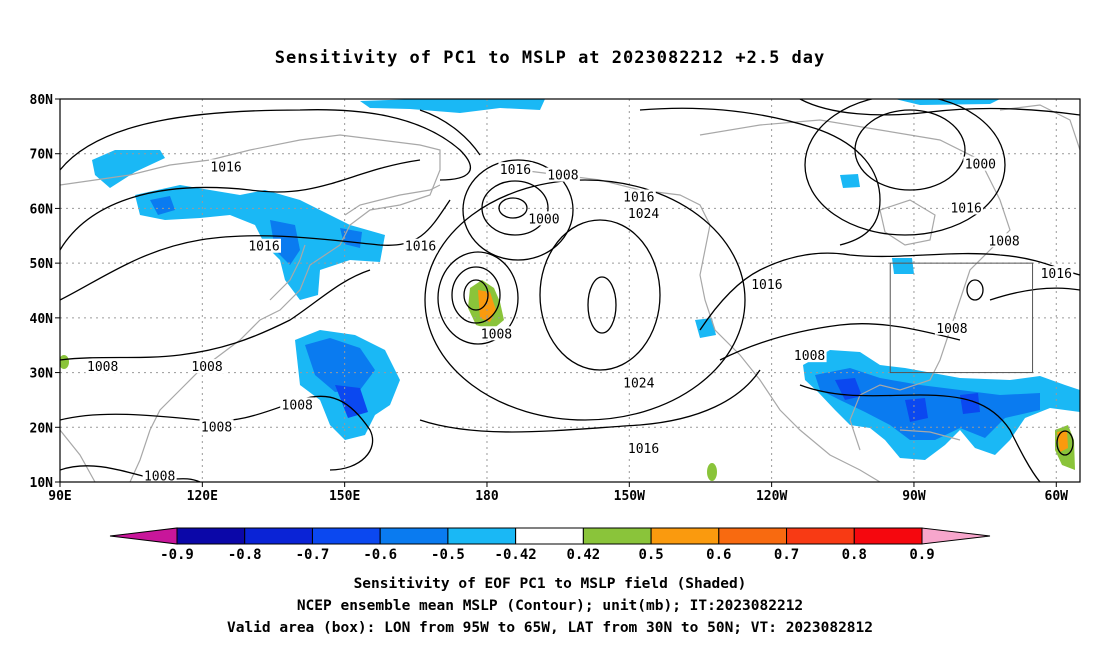 Image resolution: width=1100 pixels, height=650 pixels. What do you see at coordinates (927, 404) in the screenshot?
I see `shade-region-caribbean-mid` at bounding box center [927, 404].